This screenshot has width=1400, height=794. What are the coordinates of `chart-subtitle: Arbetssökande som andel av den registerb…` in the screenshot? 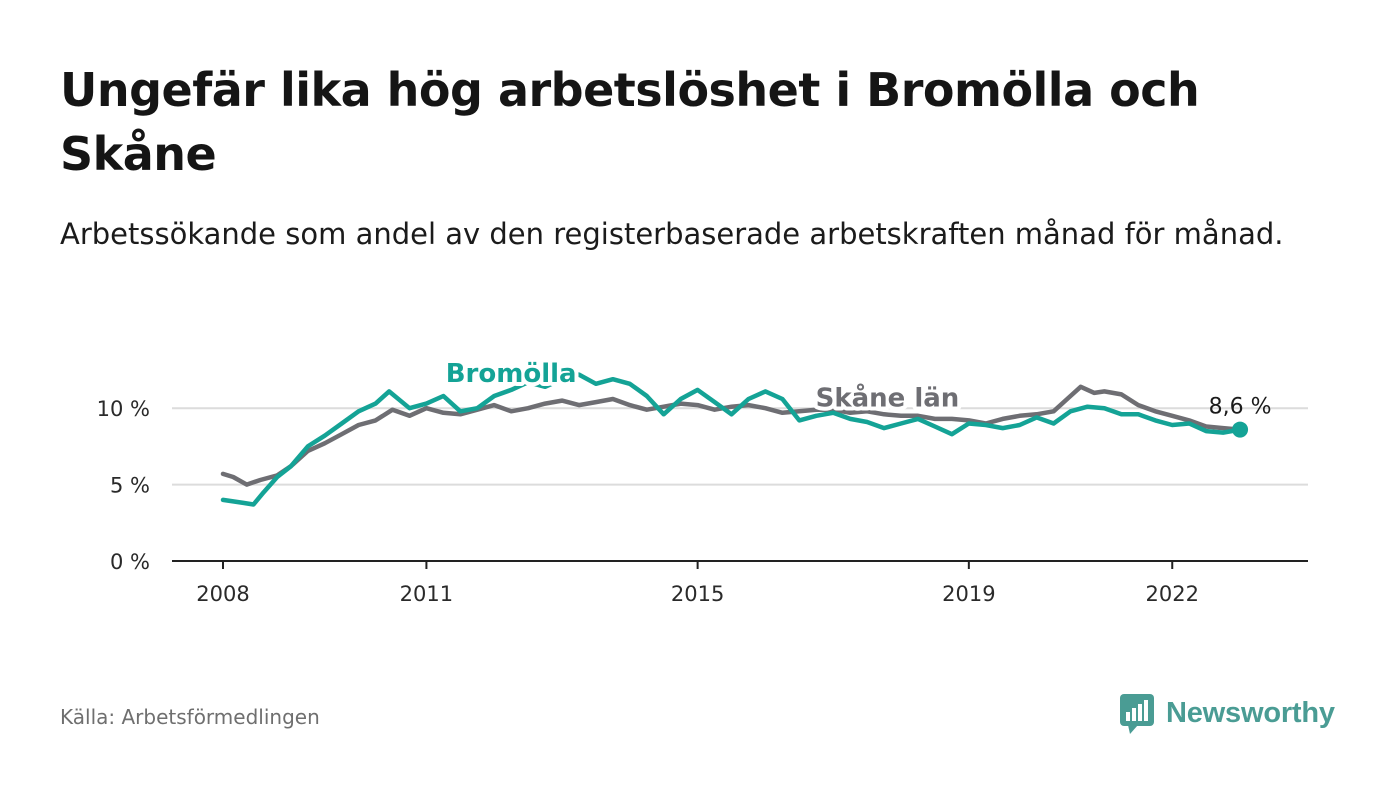 It's located at (672, 234).